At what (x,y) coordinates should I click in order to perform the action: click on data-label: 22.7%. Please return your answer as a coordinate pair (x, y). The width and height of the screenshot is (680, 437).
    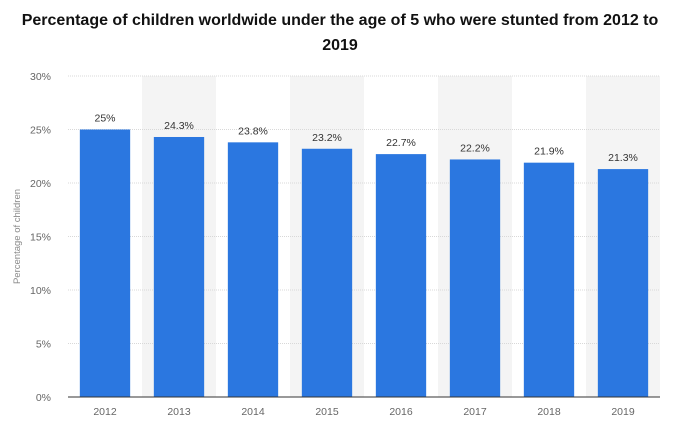
    Looking at the image, I should click on (401, 143).